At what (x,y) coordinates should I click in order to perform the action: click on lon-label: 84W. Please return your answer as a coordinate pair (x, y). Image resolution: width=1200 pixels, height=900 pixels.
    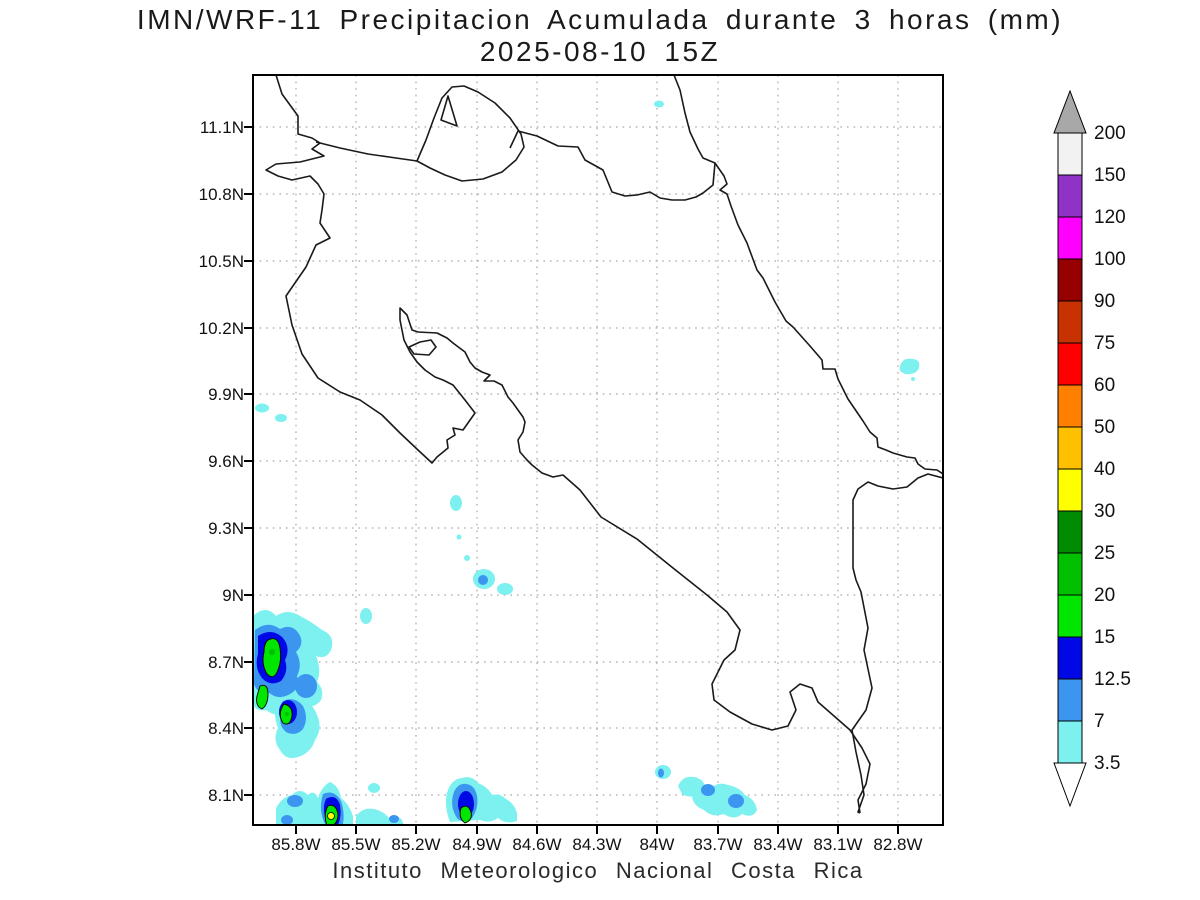
    Looking at the image, I should click on (657, 844).